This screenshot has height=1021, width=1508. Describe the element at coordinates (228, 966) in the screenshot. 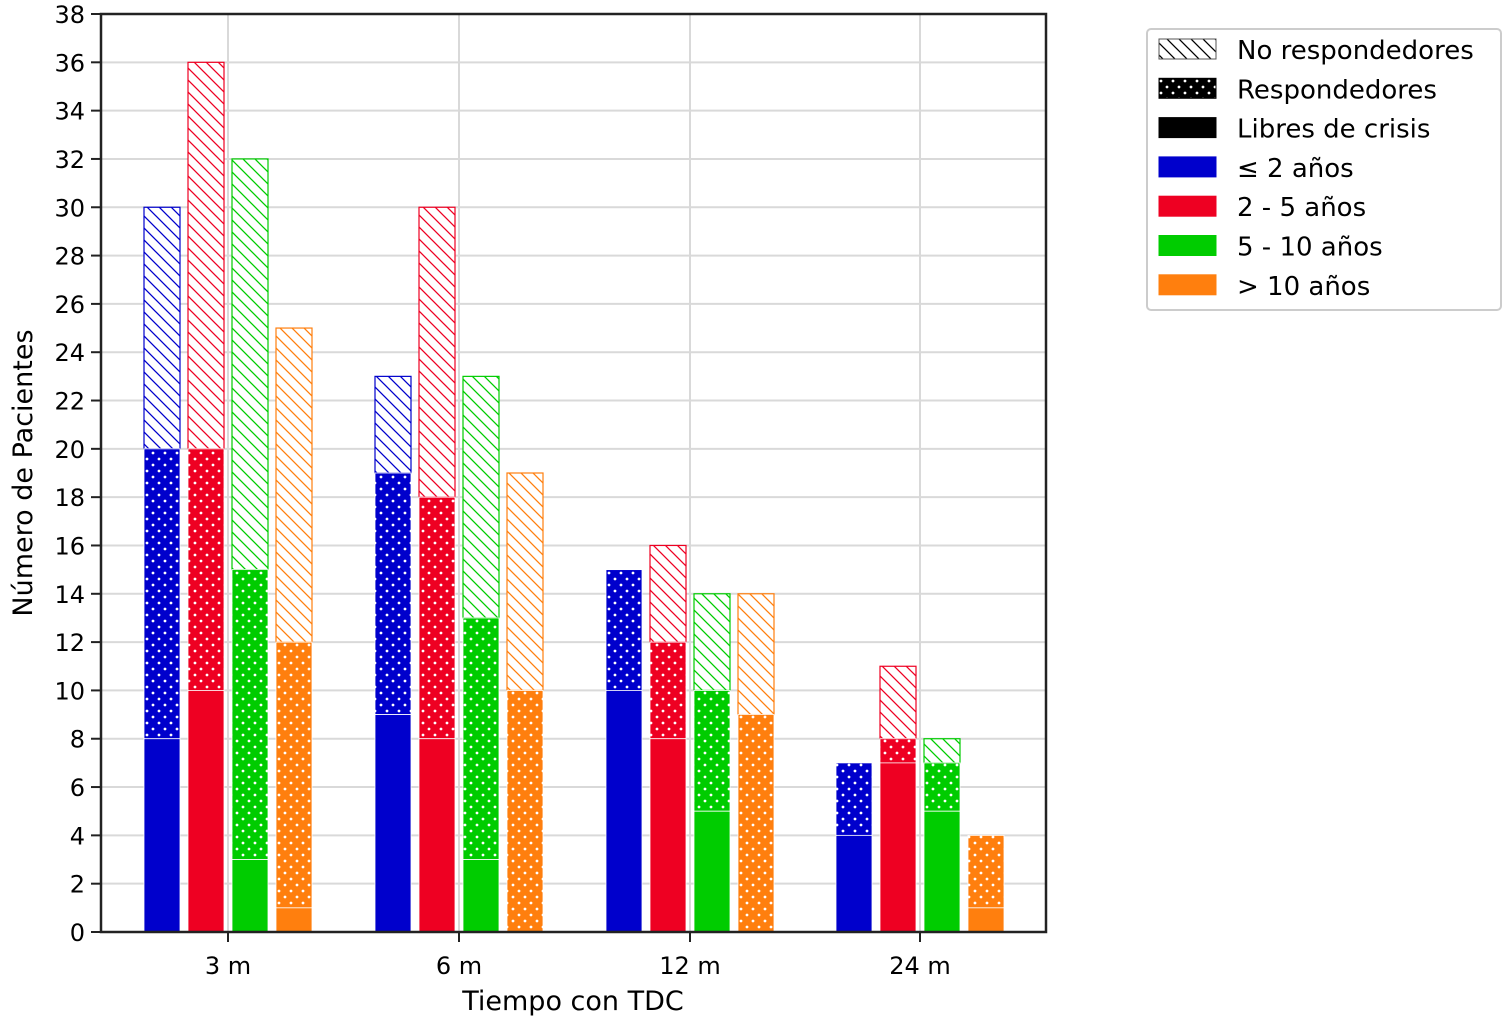

I see `x-tick-label: 3 m` at that location.